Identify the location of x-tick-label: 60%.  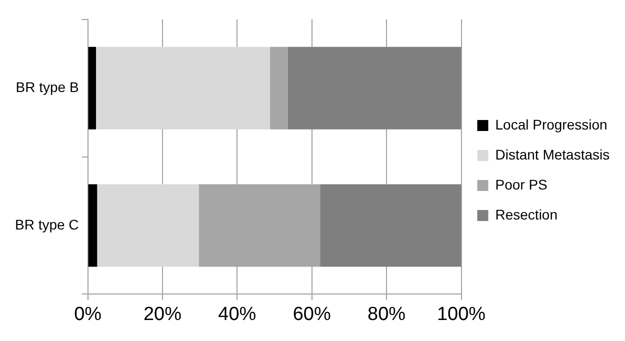
(311, 314).